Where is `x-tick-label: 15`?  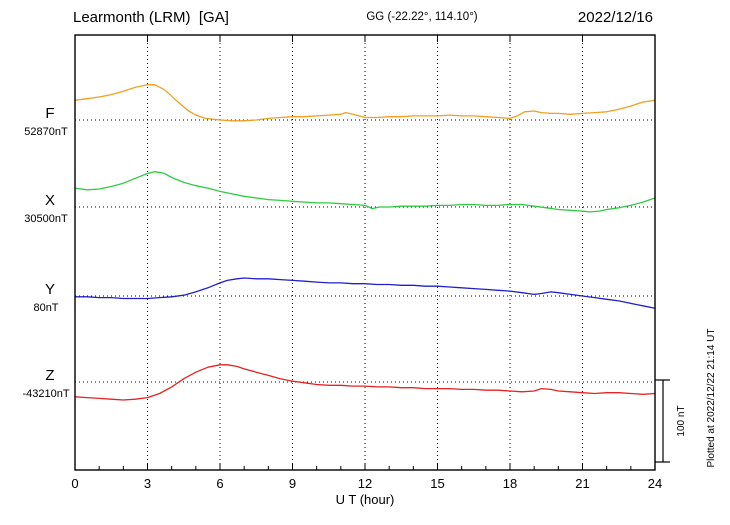
x-tick-label: 15 is located at coordinates (437, 483).